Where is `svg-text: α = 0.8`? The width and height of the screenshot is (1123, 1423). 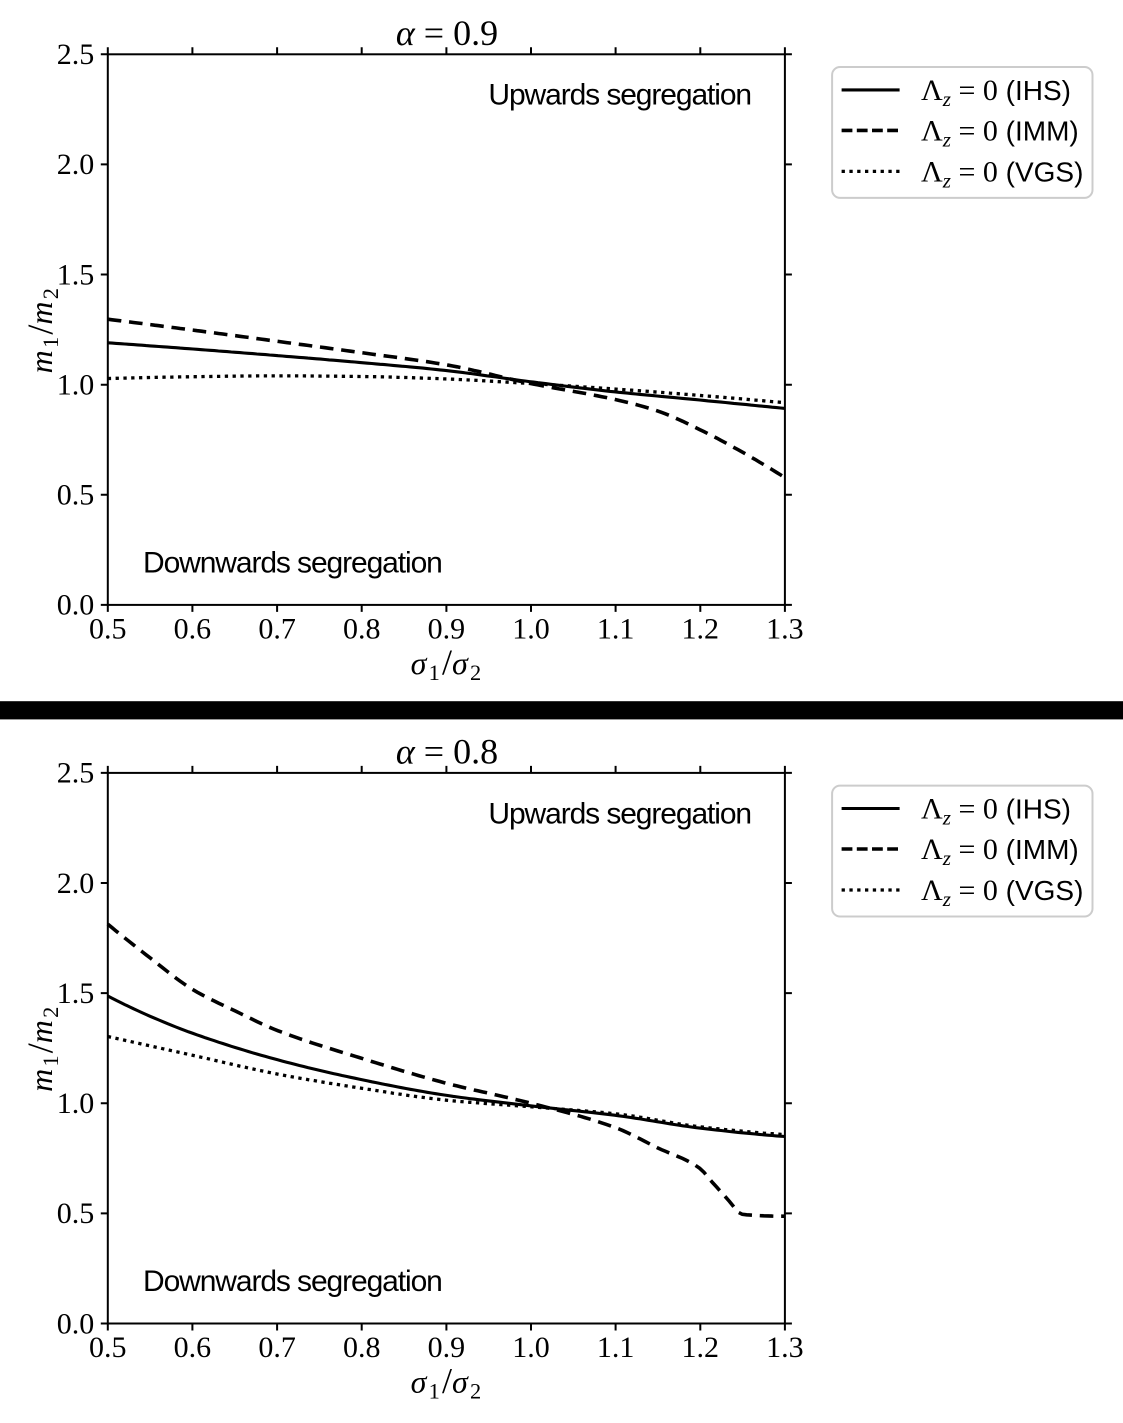
svg-text: α = 0.8 is located at coordinates (447, 752).